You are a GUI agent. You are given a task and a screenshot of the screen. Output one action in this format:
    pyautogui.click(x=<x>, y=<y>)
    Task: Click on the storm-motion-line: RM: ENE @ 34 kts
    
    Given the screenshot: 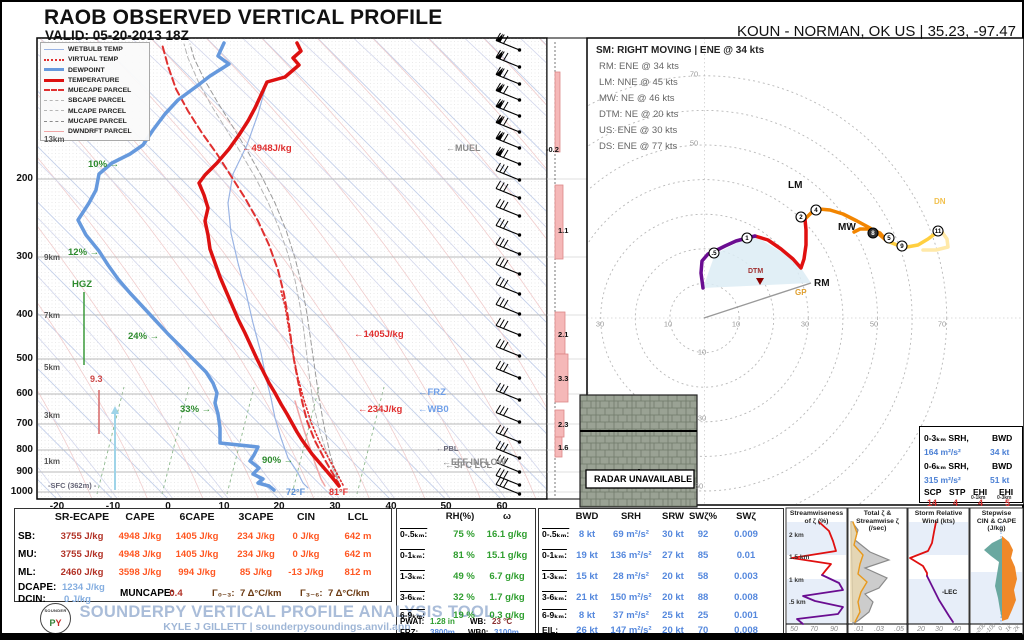 What is the action you would take?
    pyautogui.click(x=639, y=66)
    